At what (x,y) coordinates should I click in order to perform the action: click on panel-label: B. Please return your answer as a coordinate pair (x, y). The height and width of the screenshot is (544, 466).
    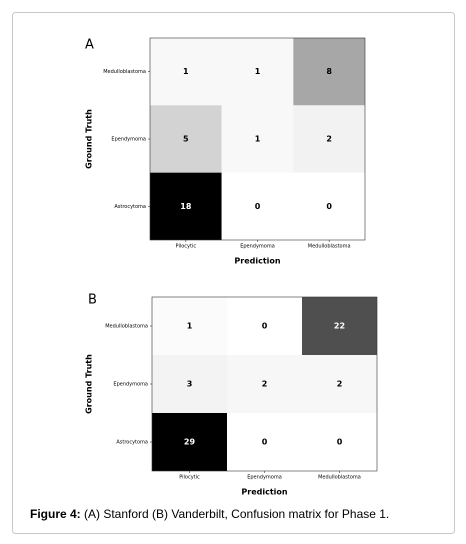
    Looking at the image, I should click on (92, 300).